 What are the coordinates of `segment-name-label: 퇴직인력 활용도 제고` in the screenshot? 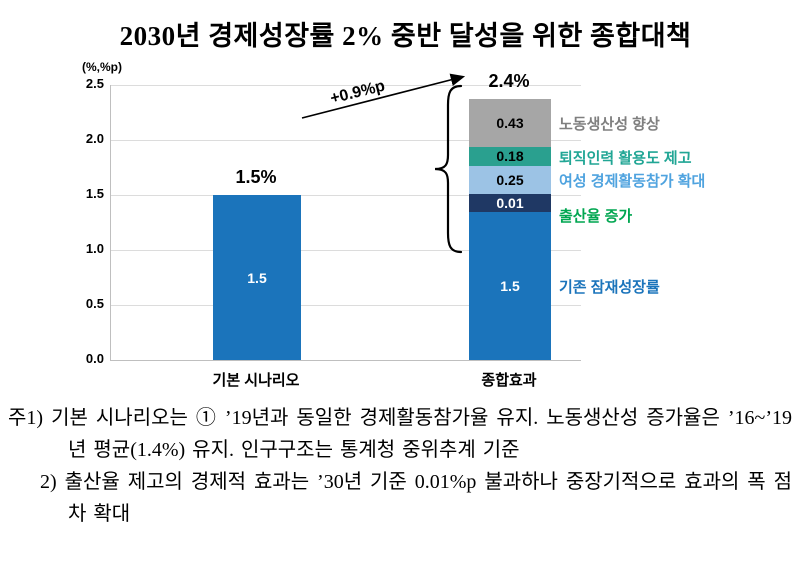 It's located at (625, 158).